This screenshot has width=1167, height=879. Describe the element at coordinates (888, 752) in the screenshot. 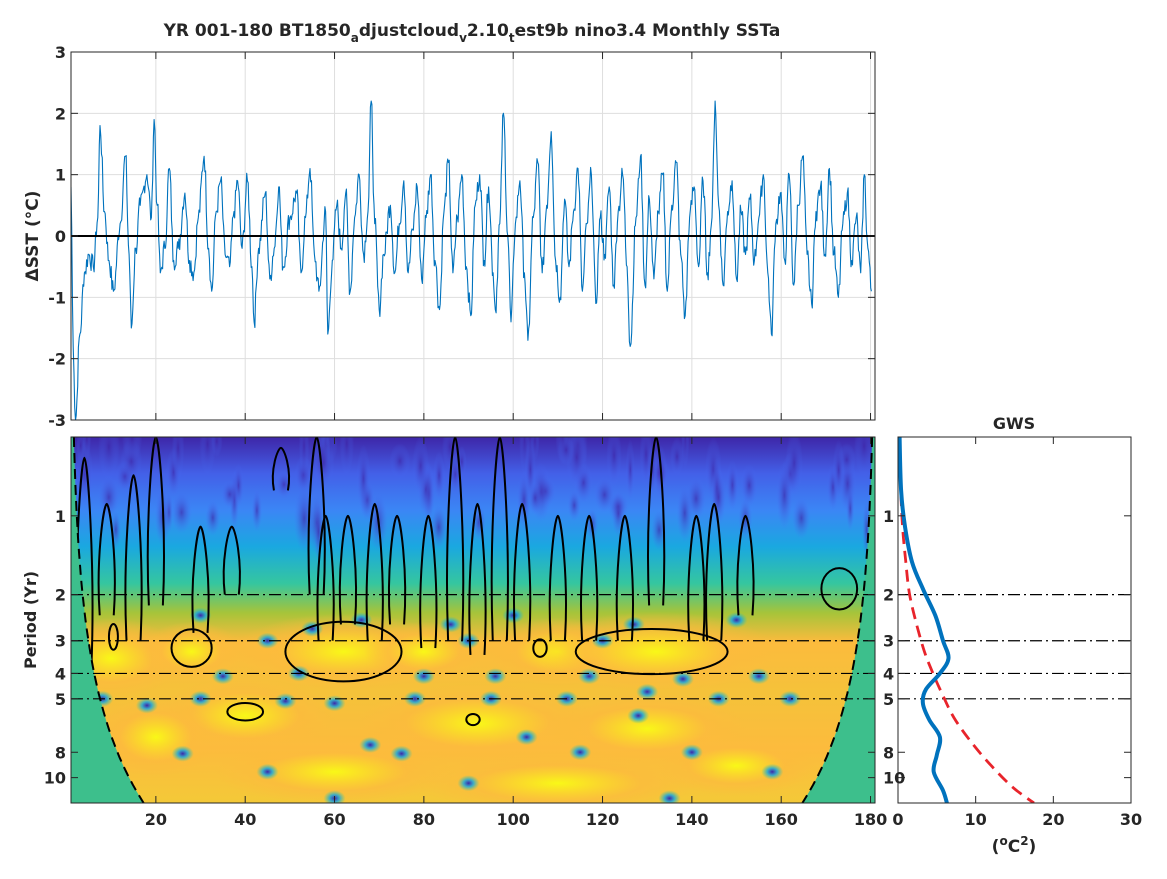

I see `gws-period-tick-label-8: 8` at that location.